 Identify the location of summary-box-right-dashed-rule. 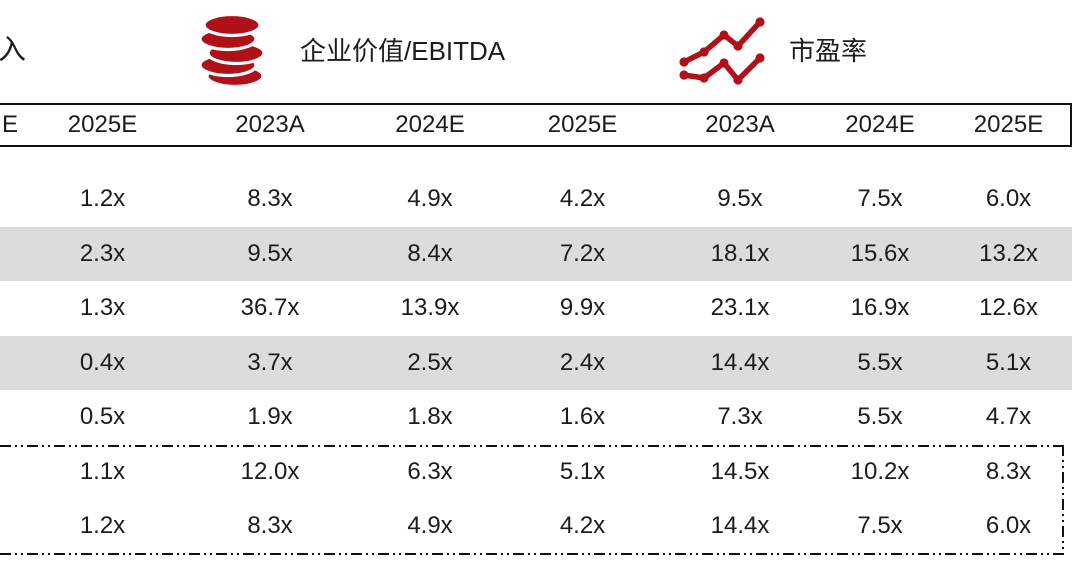
(1063, 500).